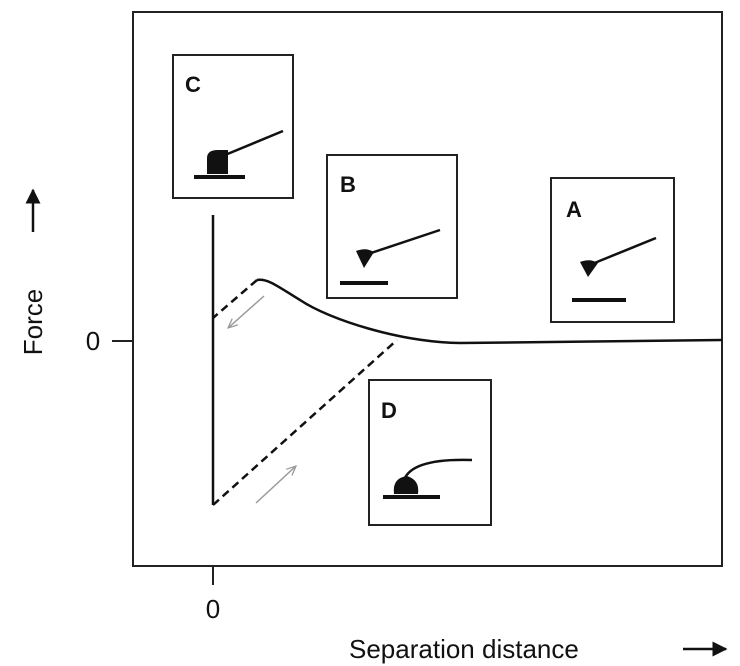 This screenshot has width=740, height=666. I want to click on panel-b: B, so click(392, 226).